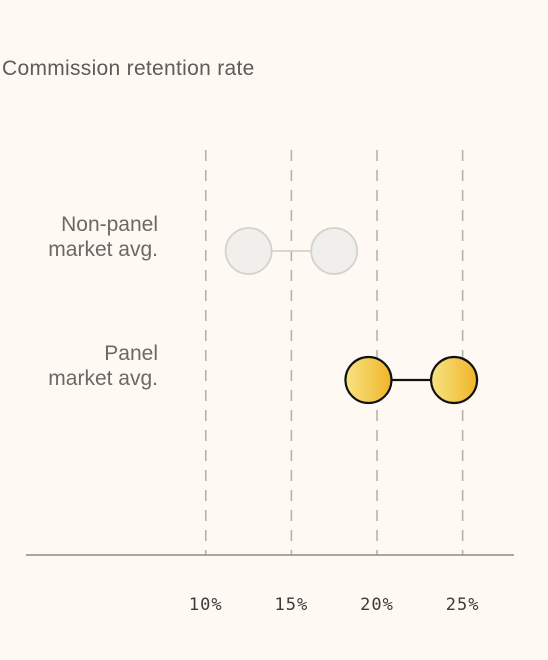  Describe the element at coordinates (103, 366) in the screenshot. I see `category-label-panel: Panel market avg.` at that location.